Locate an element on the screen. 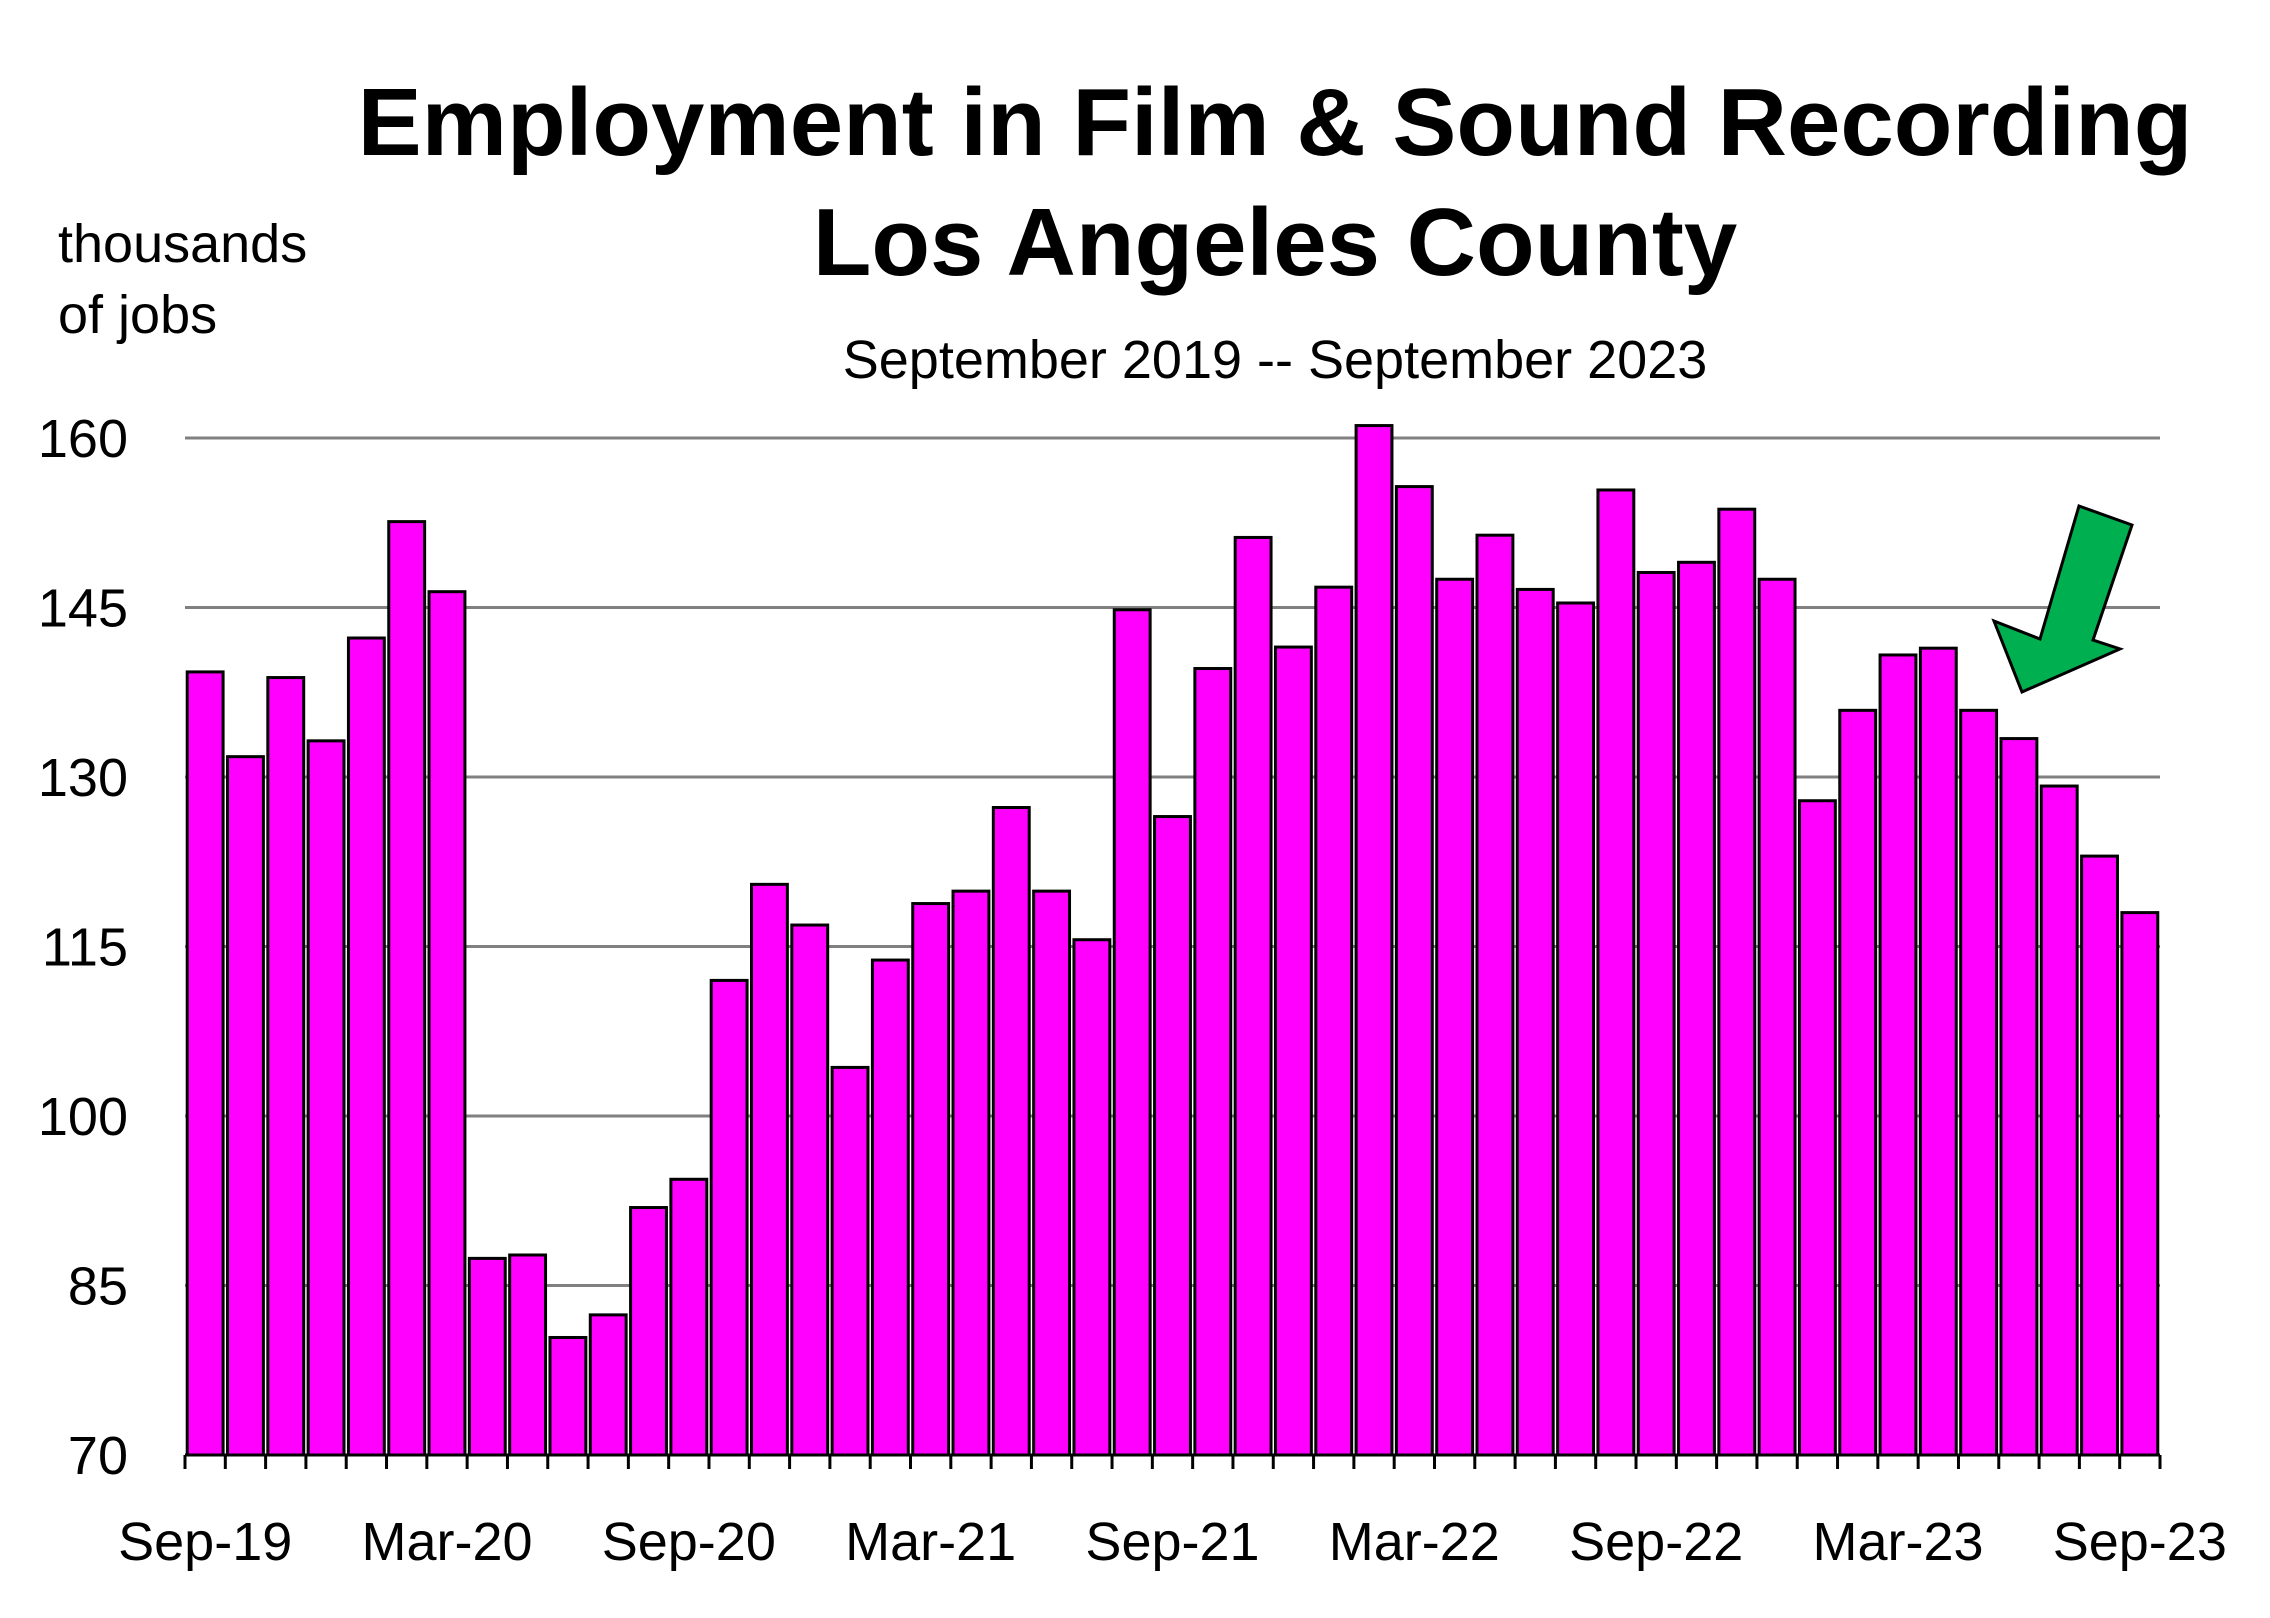  y-axis-label-line2: of jobs is located at coordinates (137, 315).